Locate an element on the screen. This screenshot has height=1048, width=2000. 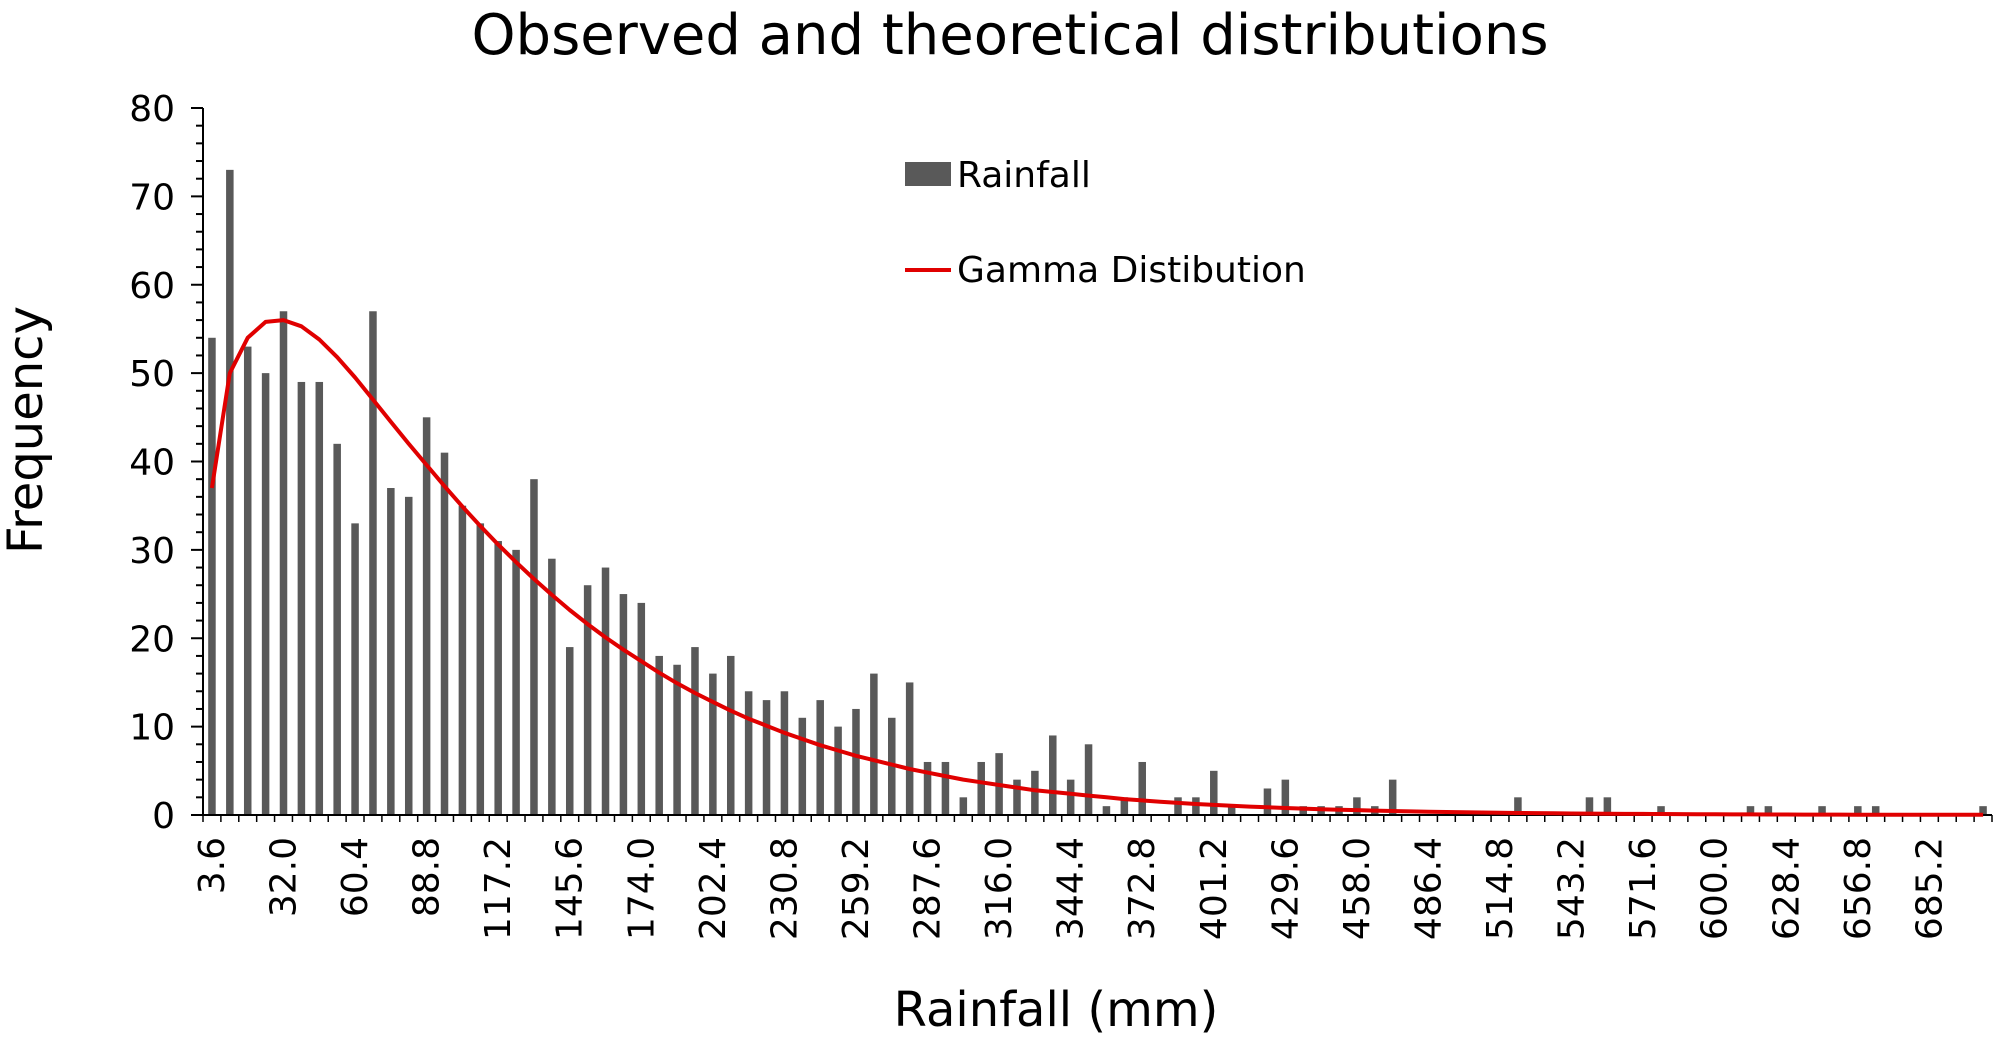
x-tick-label: 3.6 is located at coordinates (212, 865).